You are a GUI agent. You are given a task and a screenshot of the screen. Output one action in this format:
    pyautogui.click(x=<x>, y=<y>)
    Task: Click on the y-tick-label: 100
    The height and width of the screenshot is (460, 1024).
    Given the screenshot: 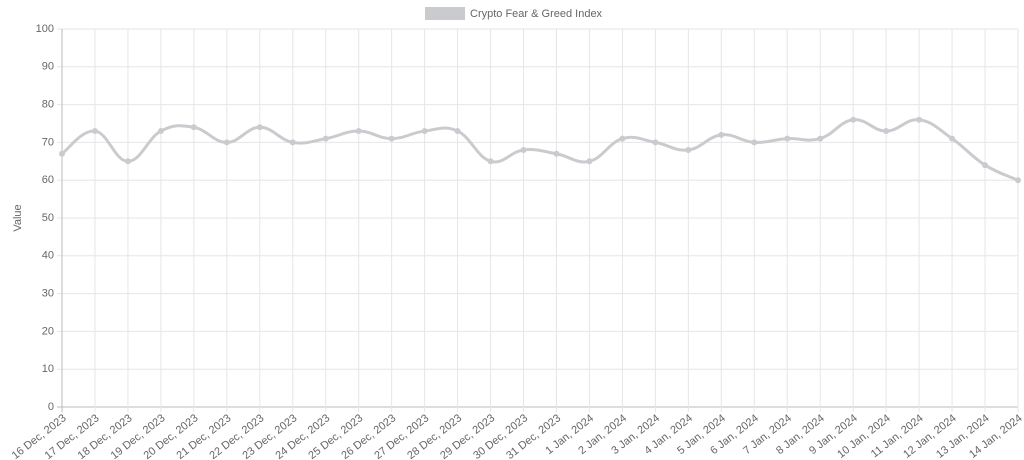 What is the action you would take?
    pyautogui.click(x=45, y=29)
    